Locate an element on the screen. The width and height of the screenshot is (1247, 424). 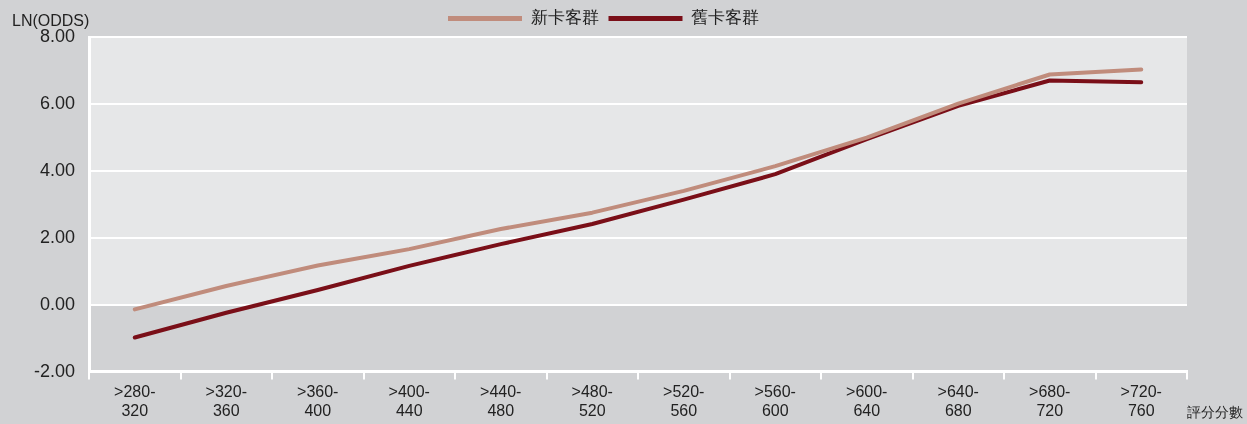
y-tick-label: 2.00 is located at coordinates (57, 236).